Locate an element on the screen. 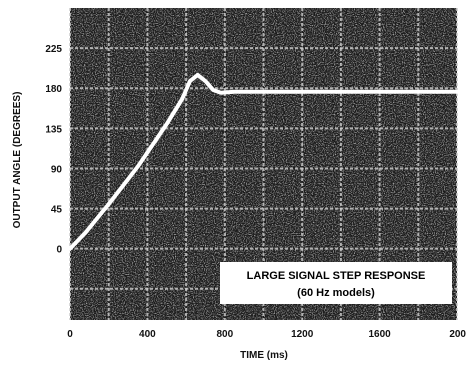 The width and height of the screenshot is (467, 365). x-tick-label: 200 is located at coordinates (457, 334).